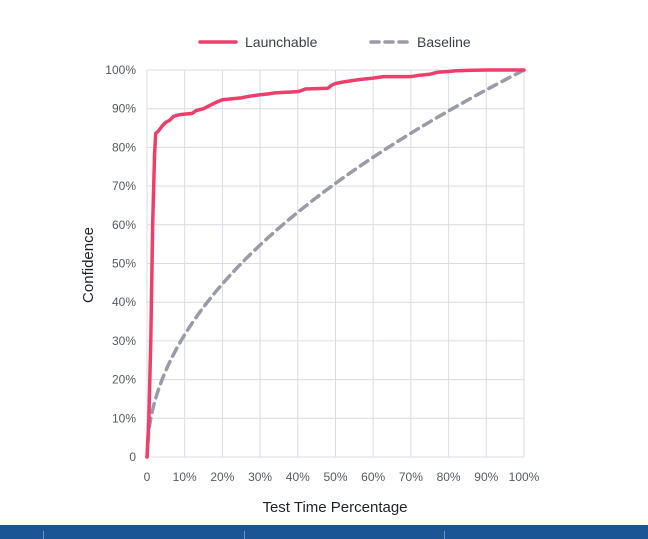 This screenshot has height=539, width=648. Describe the element at coordinates (324, 532) in the screenshot. I see `bottom-bar` at that location.